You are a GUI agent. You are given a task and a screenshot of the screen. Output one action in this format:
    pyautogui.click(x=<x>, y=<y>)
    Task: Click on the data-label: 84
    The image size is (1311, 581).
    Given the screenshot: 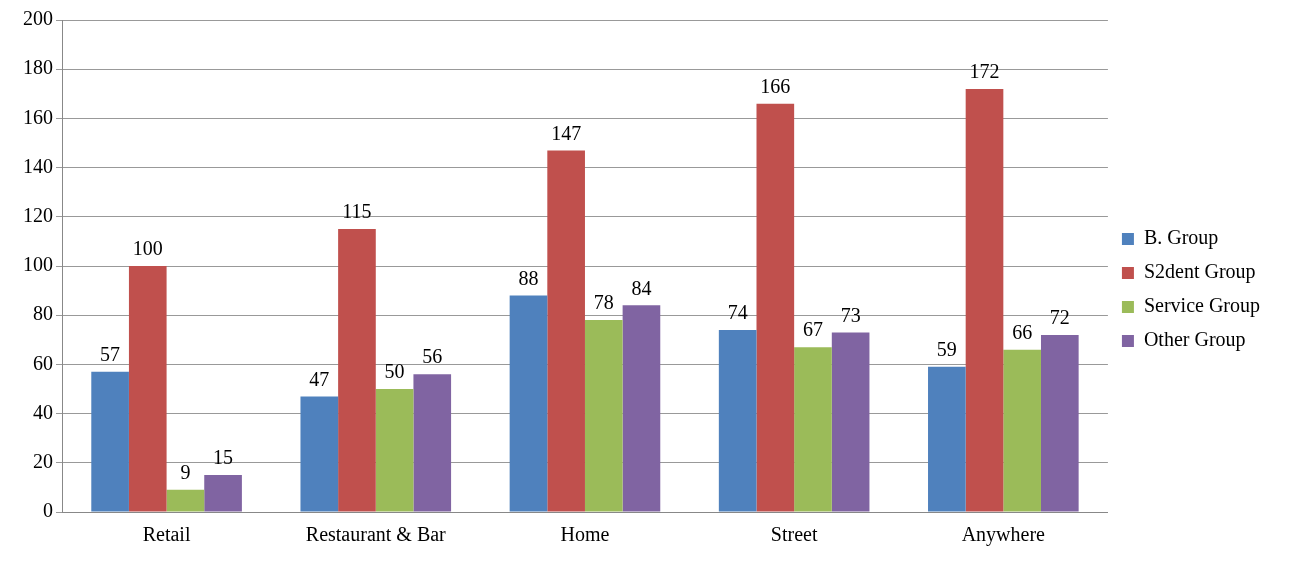 What is the action you would take?
    pyautogui.click(x=641, y=287)
    